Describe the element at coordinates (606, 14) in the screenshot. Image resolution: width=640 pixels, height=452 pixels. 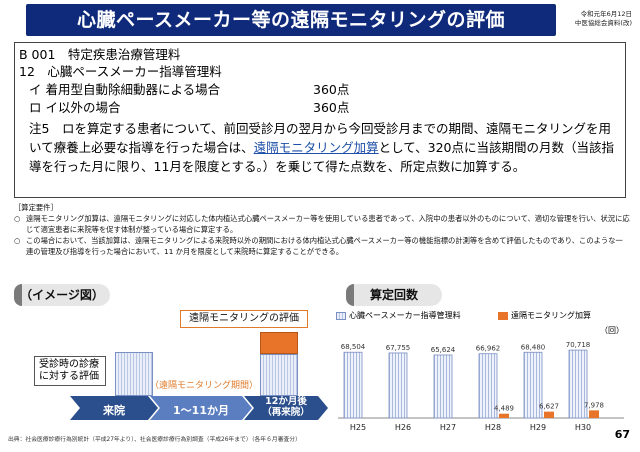
I see `meta-date: 令和元年6月12日` at that location.